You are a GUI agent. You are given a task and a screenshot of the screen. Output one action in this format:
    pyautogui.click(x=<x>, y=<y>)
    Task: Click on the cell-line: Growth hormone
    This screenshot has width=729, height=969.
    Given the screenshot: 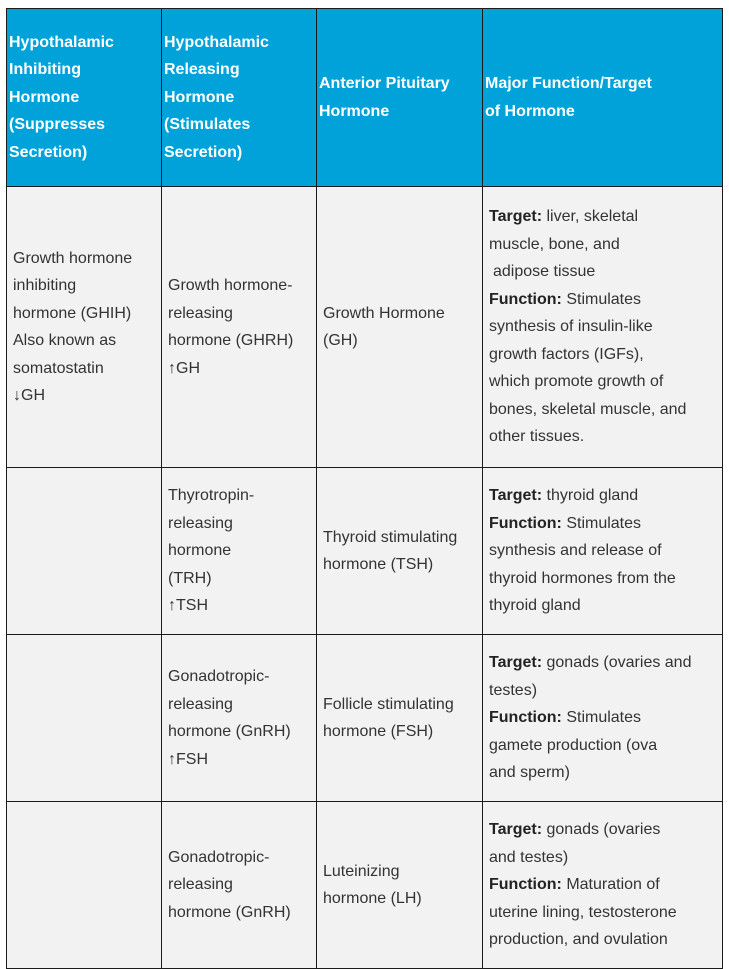 What is the action you would take?
    pyautogui.click(x=73, y=258)
    